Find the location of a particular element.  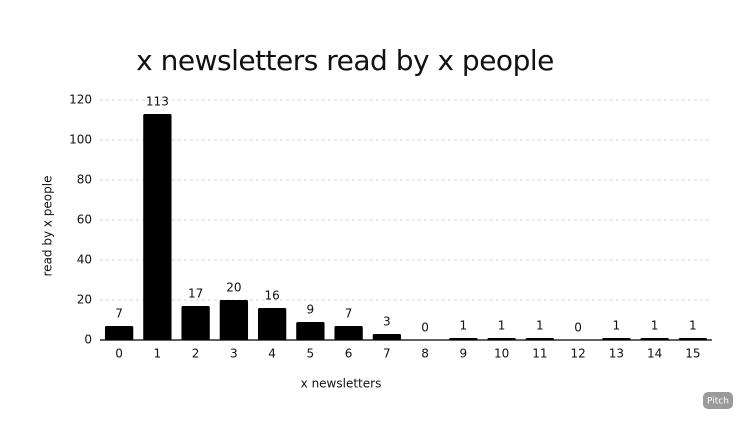

y-axis-label: read by x people is located at coordinates (48, 226).